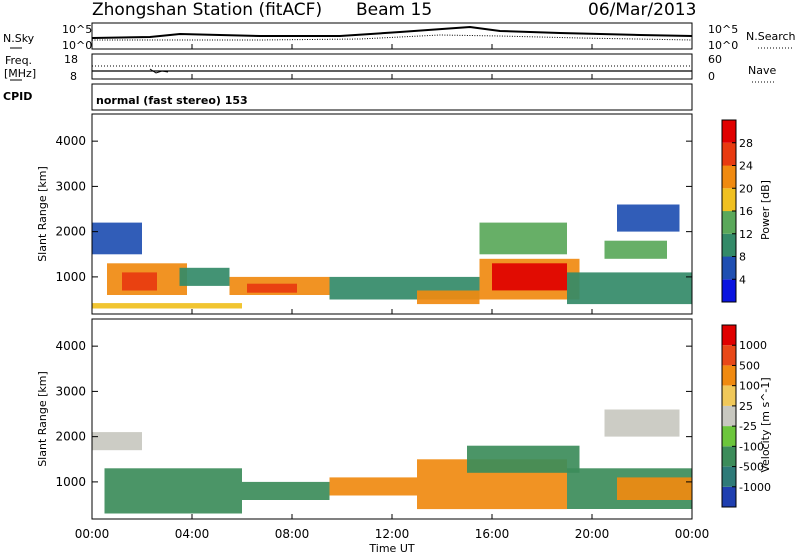  Describe the element at coordinates (742, 257) in the screenshot. I see `power-cb-label-5: 8` at that location.